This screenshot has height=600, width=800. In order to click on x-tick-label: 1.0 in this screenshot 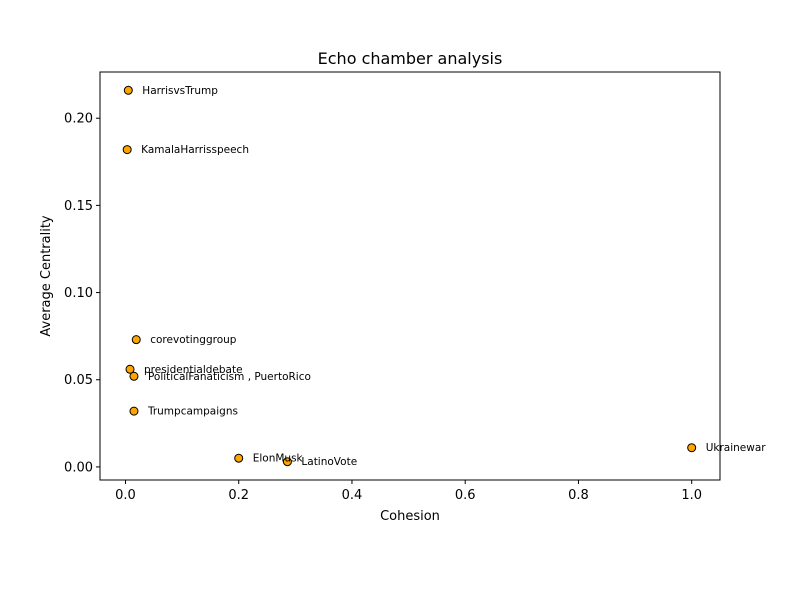, I will do `click(691, 495)`.